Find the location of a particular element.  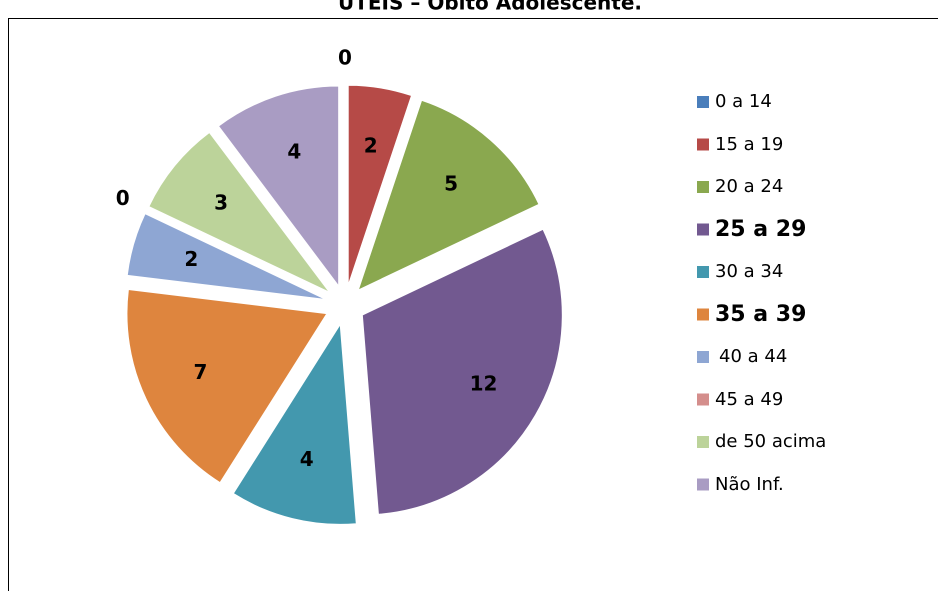

value-label: 3 is located at coordinates (221, 202).